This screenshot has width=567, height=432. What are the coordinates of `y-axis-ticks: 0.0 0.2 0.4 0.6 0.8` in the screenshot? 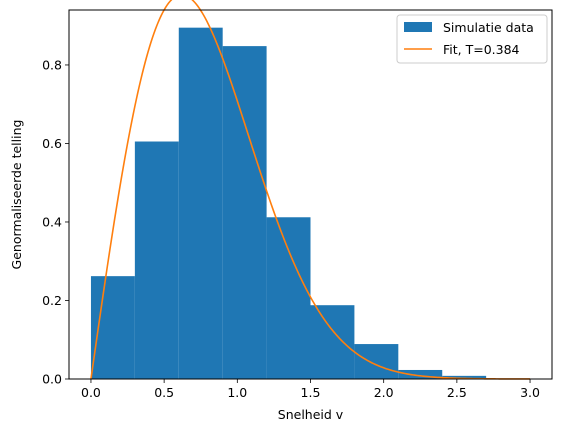 It's located at (55, 222).